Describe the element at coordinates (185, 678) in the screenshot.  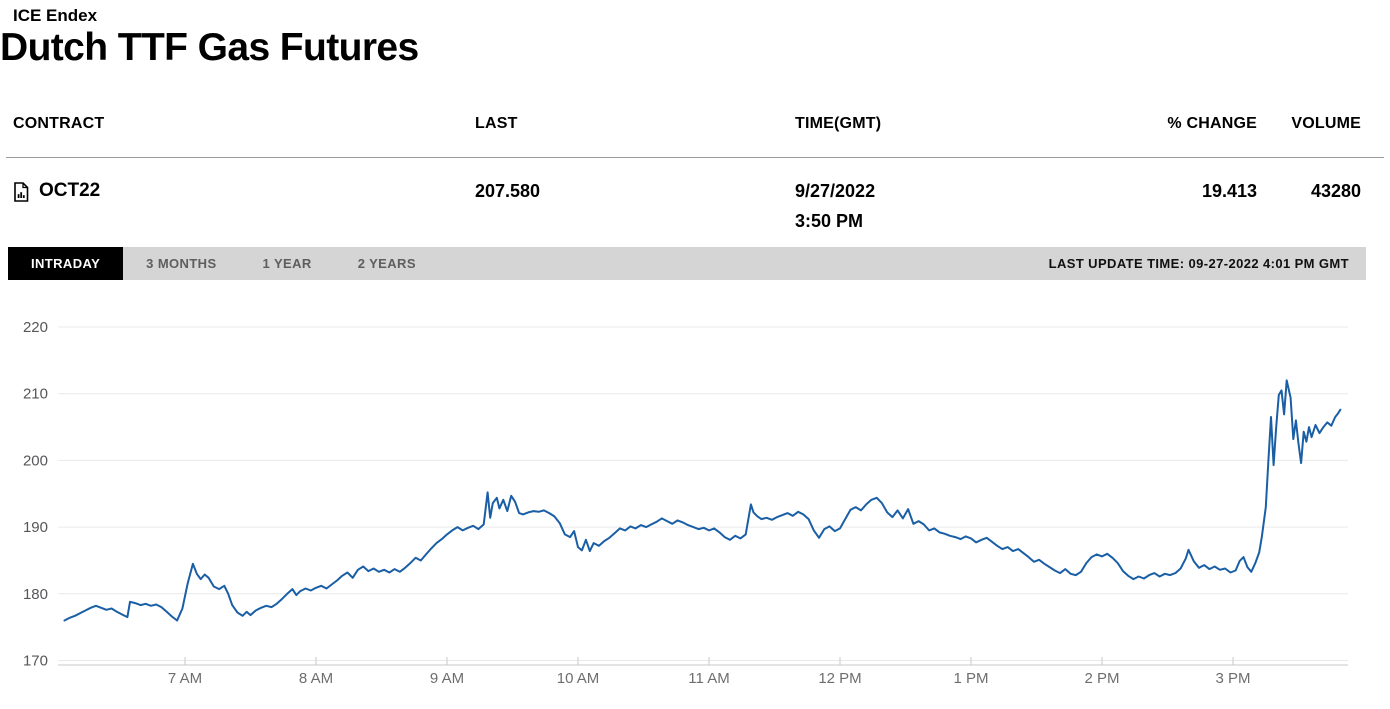
I see `x-axis-label: 7 AM` at that location.